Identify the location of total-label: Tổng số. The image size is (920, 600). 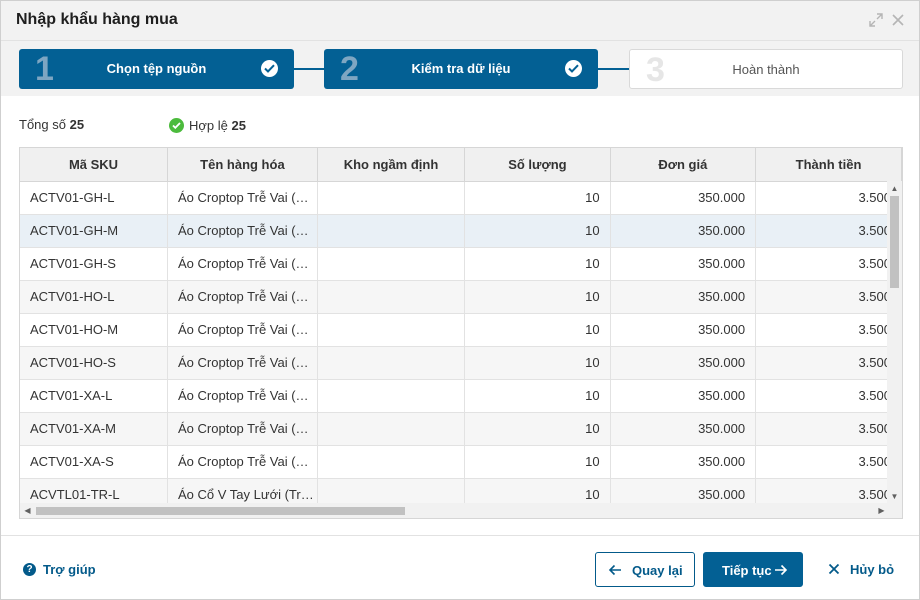
(42, 124).